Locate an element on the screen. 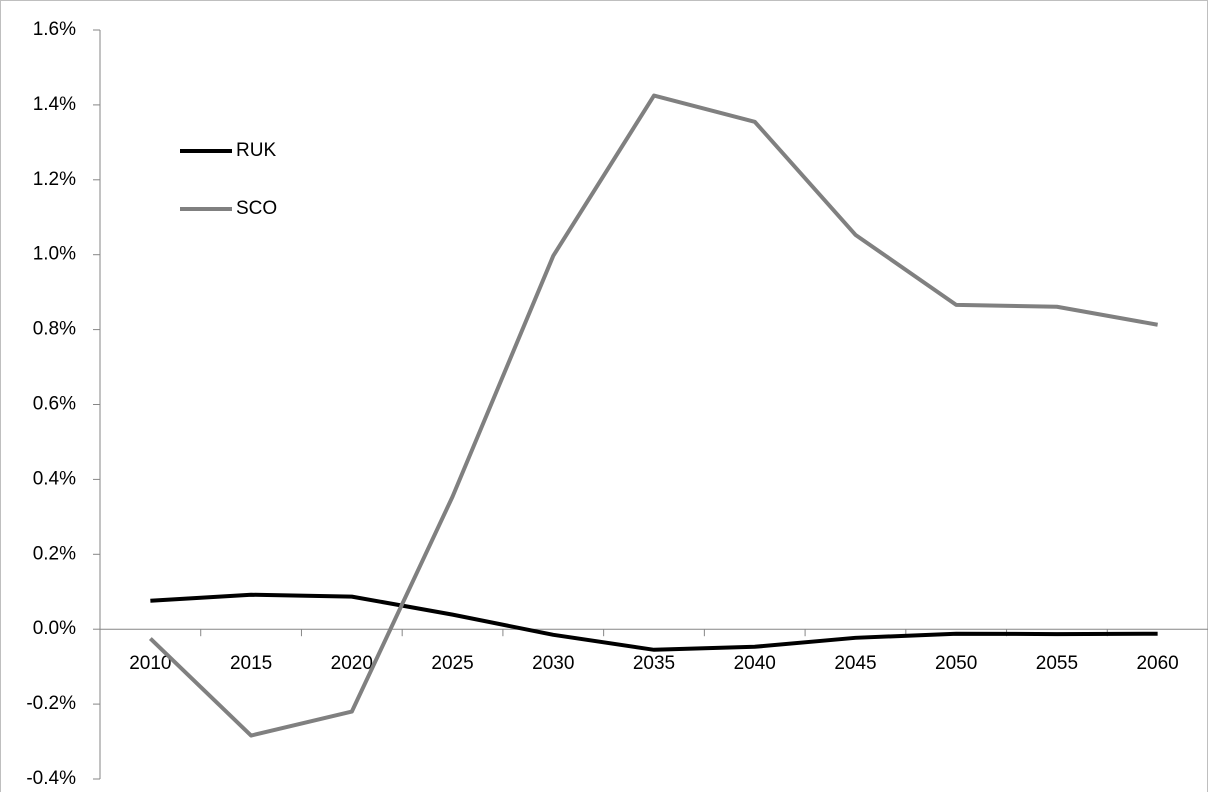  x-tick-label: 2010 is located at coordinates (150, 663).